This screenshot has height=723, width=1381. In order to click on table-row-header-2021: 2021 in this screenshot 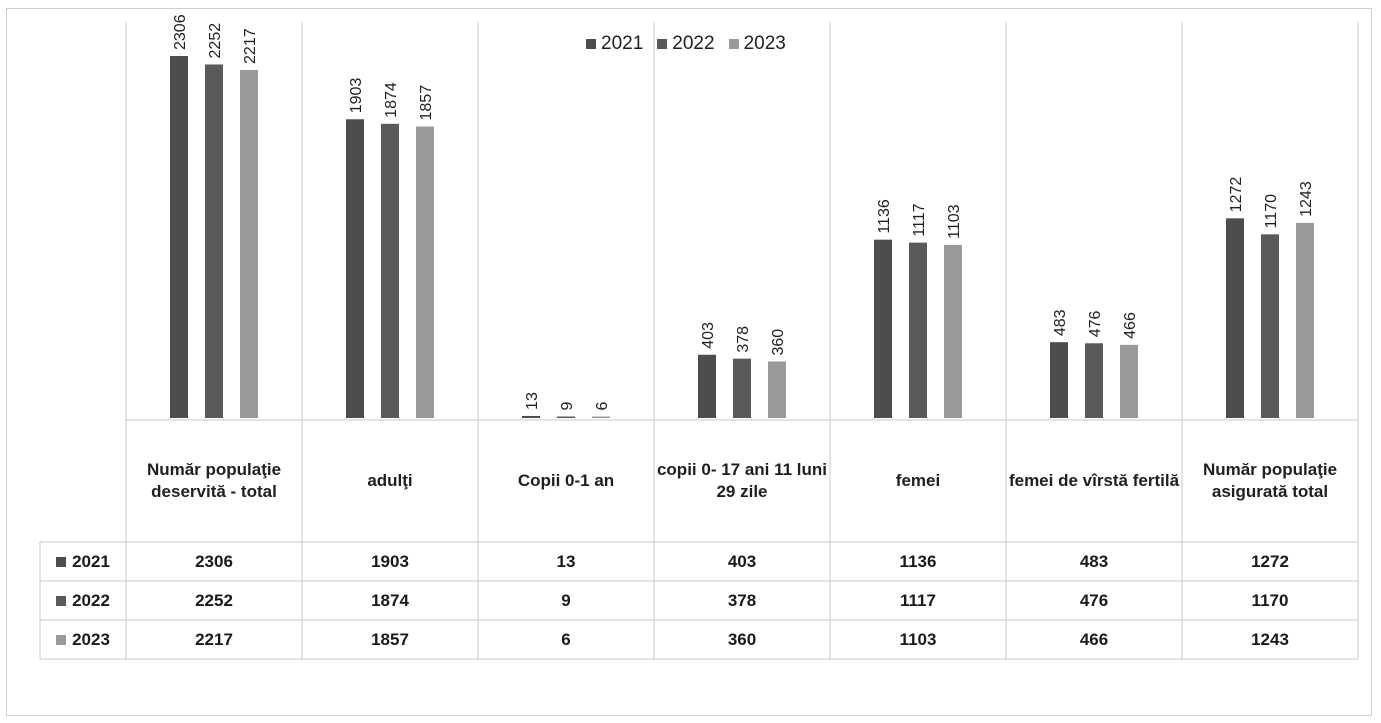, I will do `click(83, 562)`.